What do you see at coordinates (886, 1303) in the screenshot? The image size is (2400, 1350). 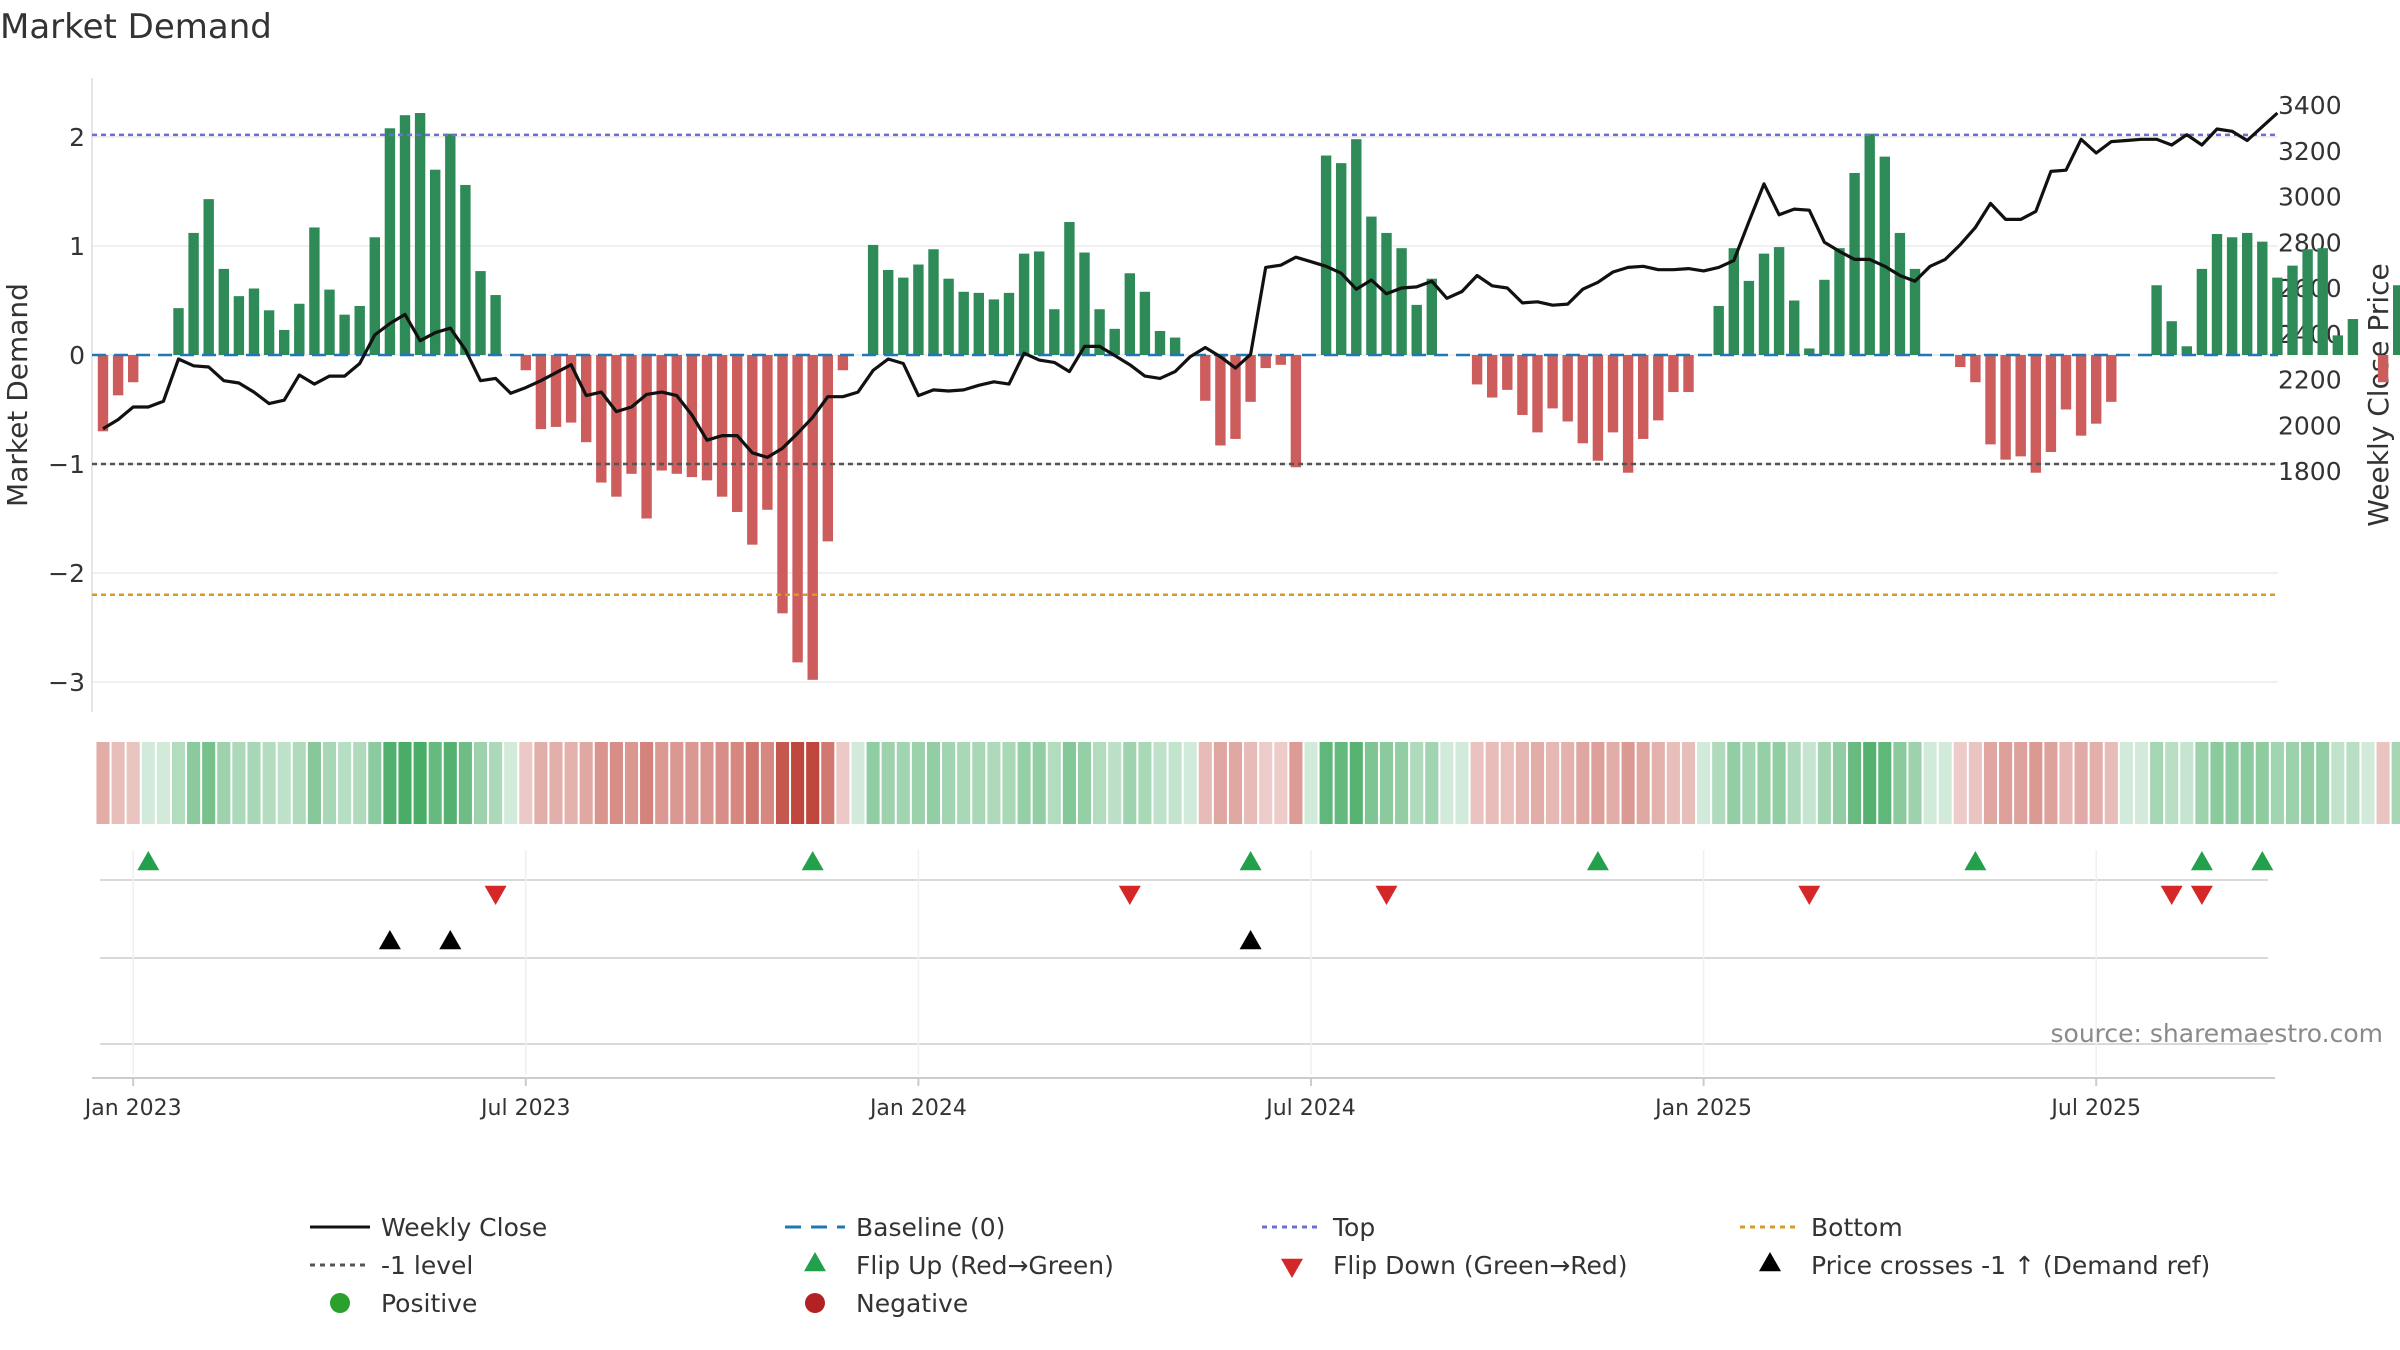 I see `legend-item: Negative` at bounding box center [886, 1303].